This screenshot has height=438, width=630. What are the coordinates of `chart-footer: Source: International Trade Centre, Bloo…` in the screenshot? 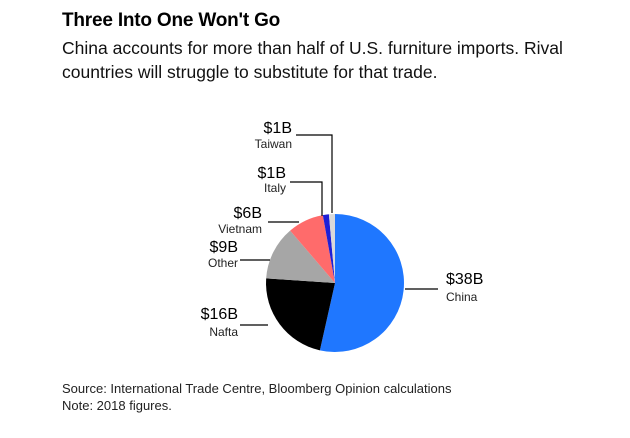 It's located at (257, 397).